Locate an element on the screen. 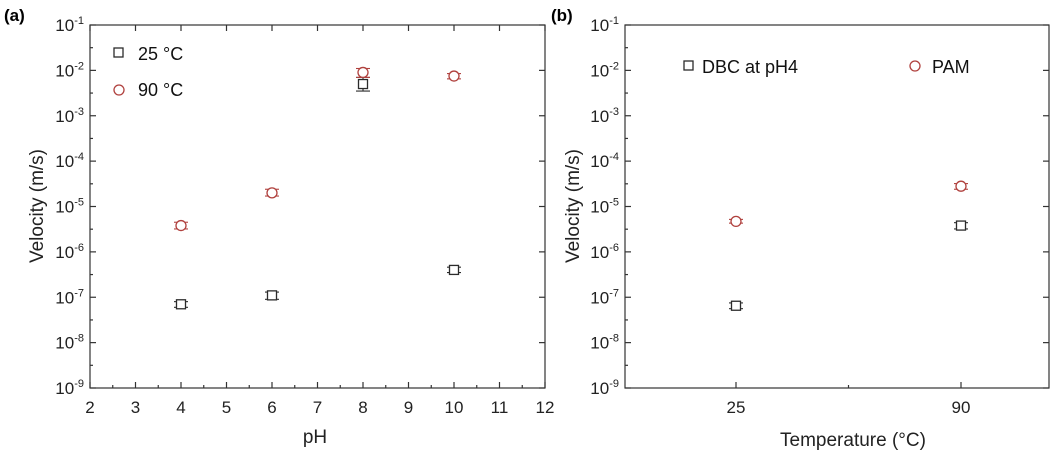 This screenshot has width=1054, height=454. legend-series-25c: 25 °C is located at coordinates (160, 54).